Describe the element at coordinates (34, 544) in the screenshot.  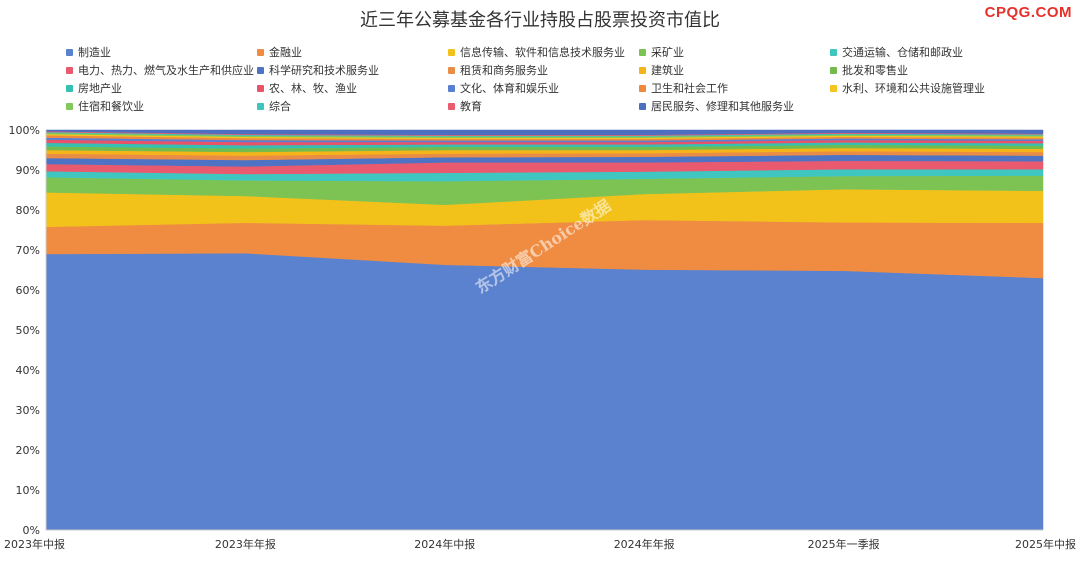
I see `x-tick-label: 2023年中报` at that location.